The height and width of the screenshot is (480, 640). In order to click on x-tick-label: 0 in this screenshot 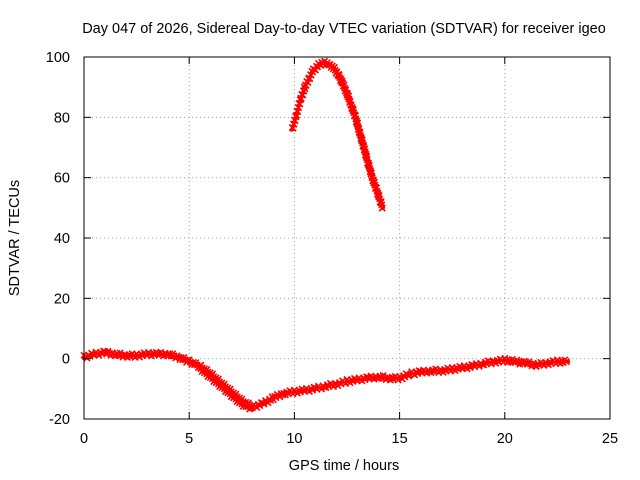, I will do `click(84, 439)`.